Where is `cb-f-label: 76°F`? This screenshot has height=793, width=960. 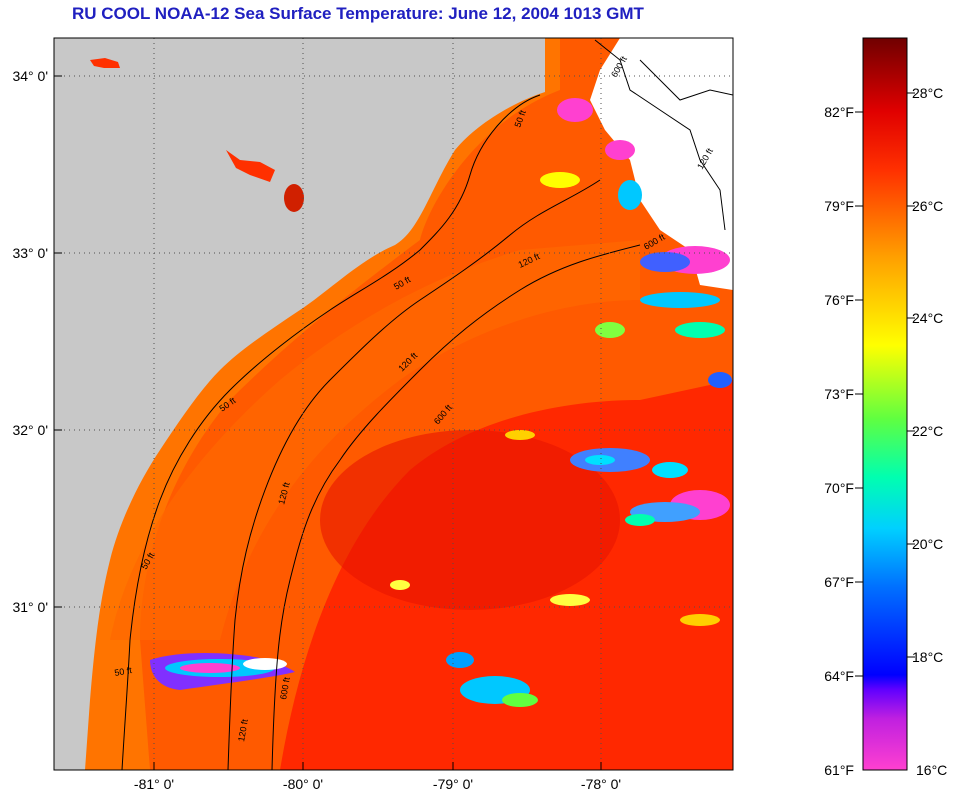
cb-f-label: 76°F is located at coordinates (839, 300).